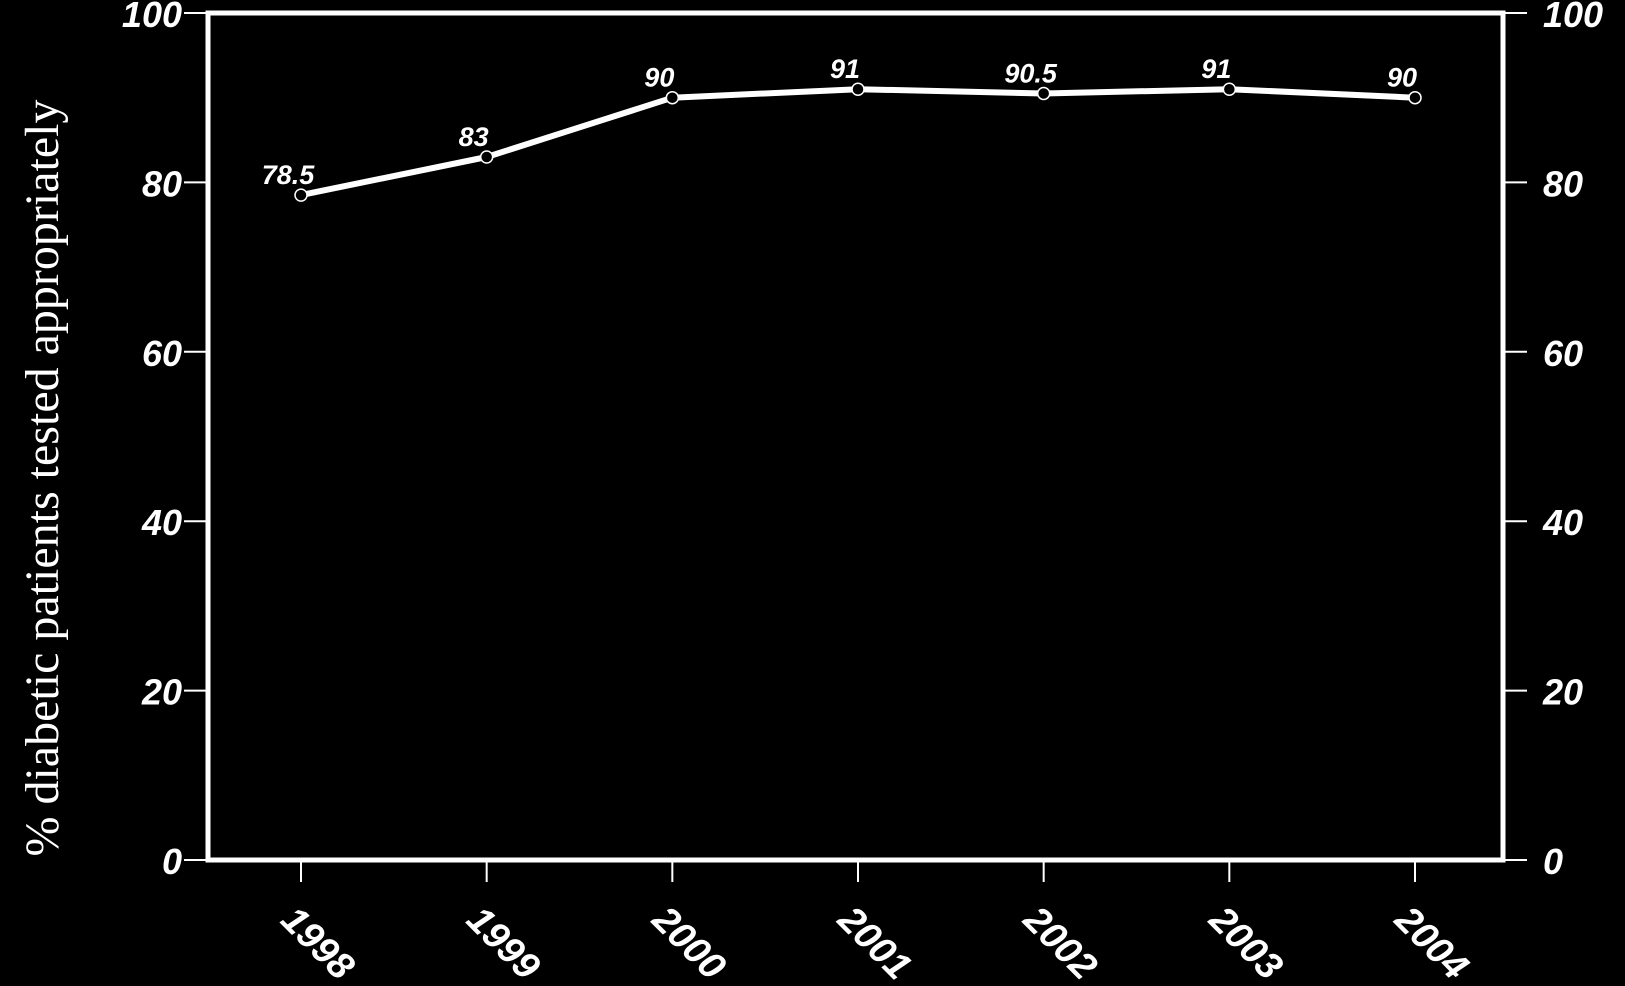 Image resolution: width=1625 pixels, height=986 pixels. What do you see at coordinates (845, 69) in the screenshot?
I see `data-label-3: 91` at bounding box center [845, 69].